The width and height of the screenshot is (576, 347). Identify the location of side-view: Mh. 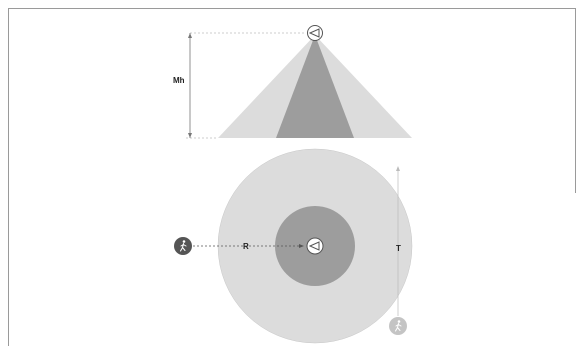
(292, 82).